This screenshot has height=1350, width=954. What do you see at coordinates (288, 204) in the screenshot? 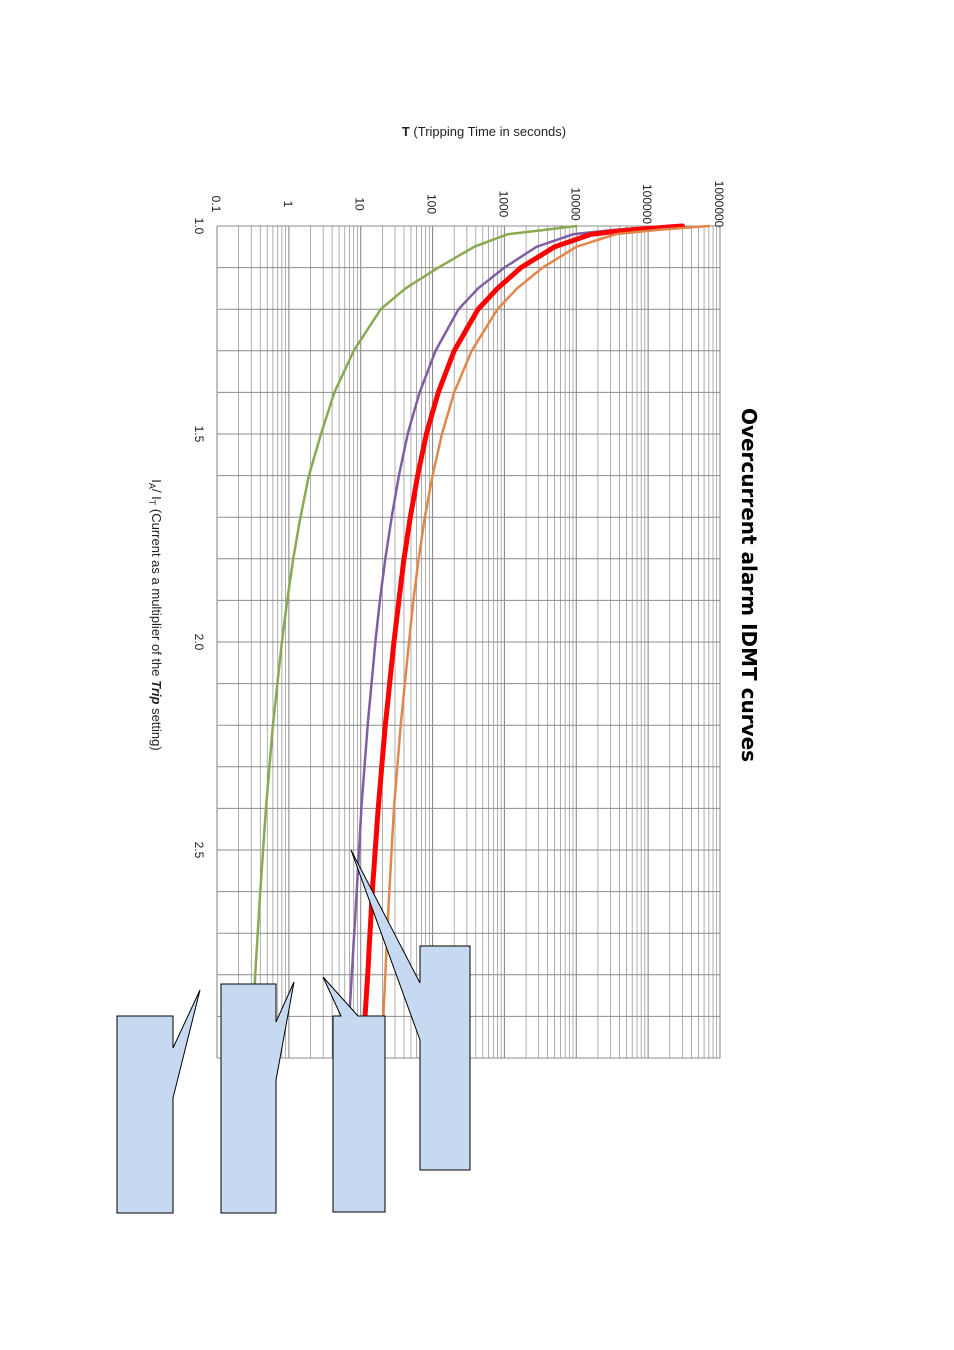
I see `y-tick-label: 1` at bounding box center [288, 204].